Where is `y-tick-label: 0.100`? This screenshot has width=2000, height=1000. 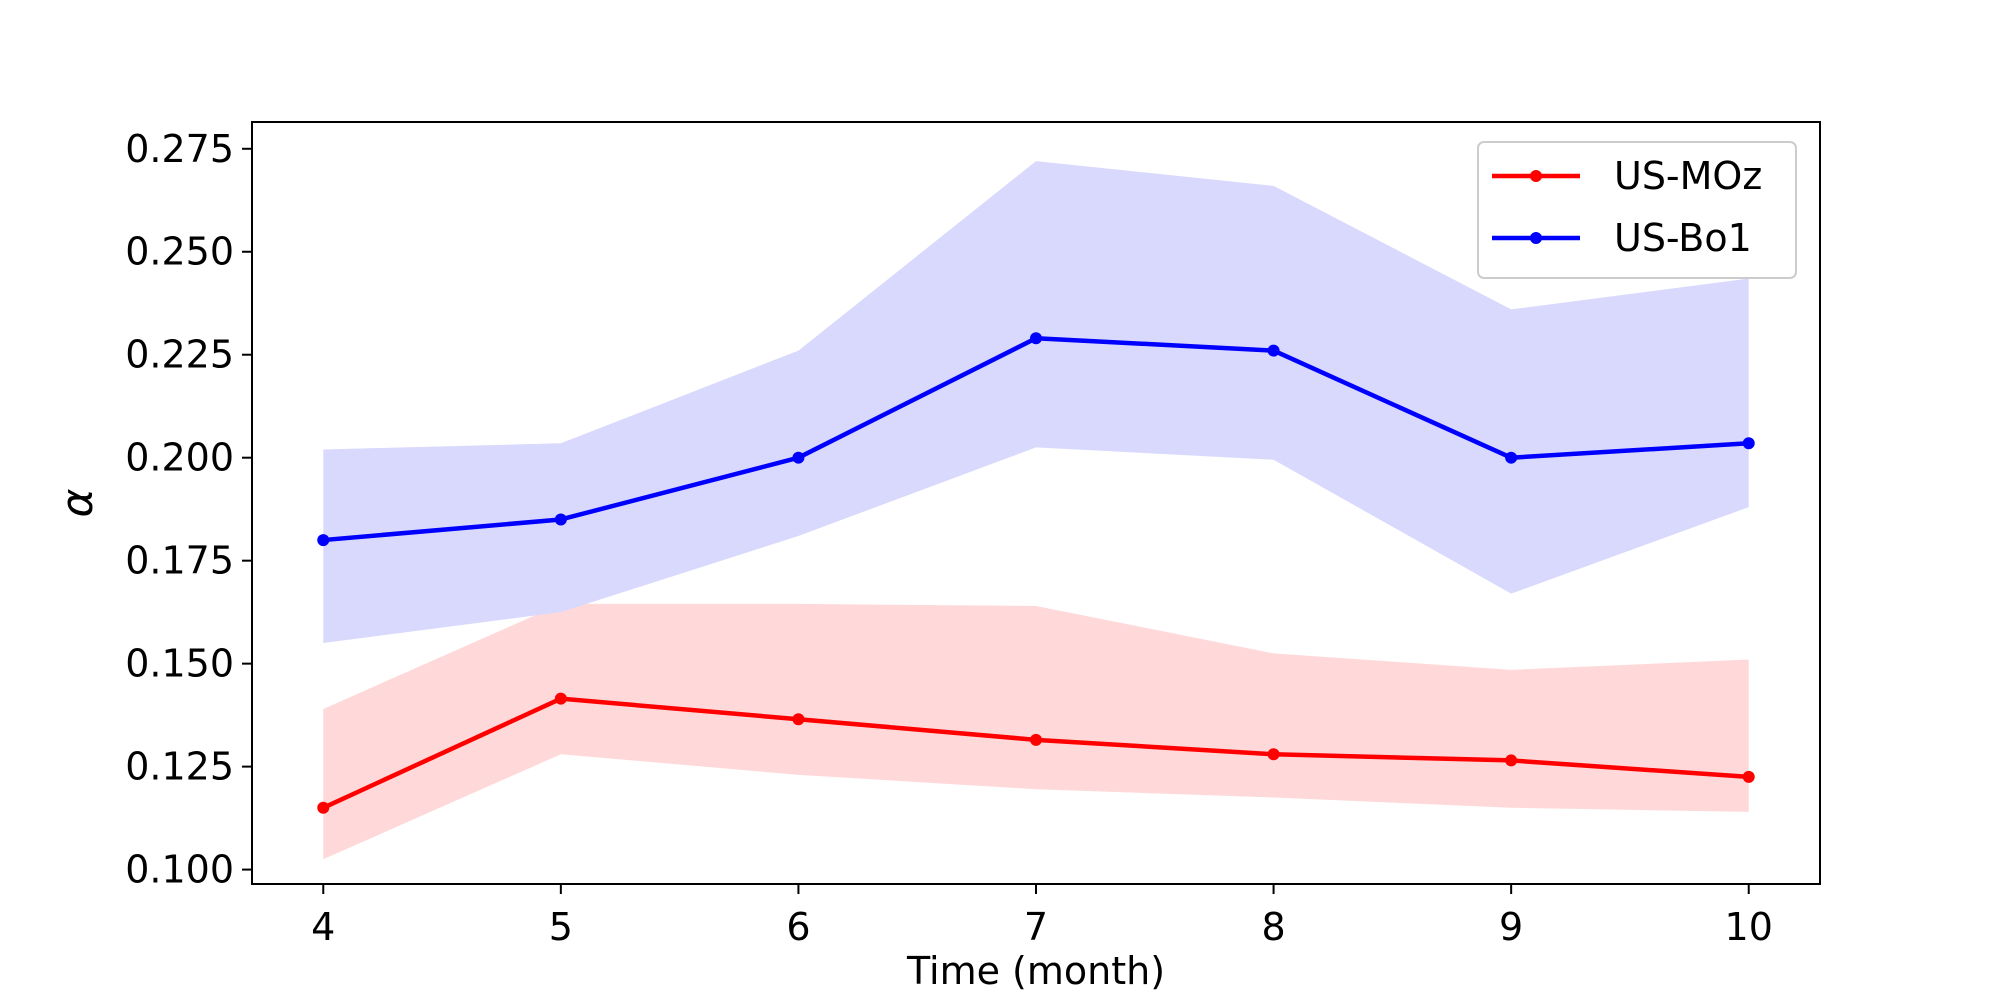 y-tick-label: 0.100 is located at coordinates (179, 870).